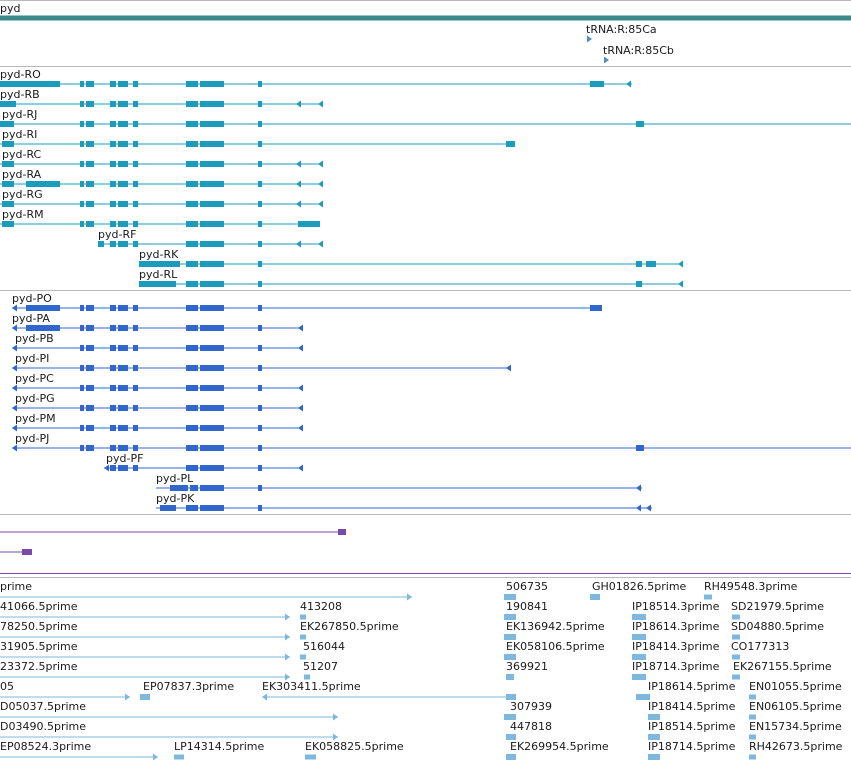  What do you see at coordinates (46, 746) in the screenshot?
I see `est-label: EP08524.3prime` at bounding box center [46, 746].